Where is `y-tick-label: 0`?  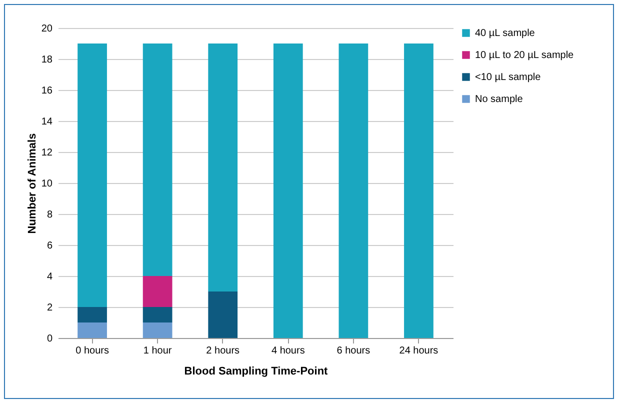
y-tick-label: 0 is located at coordinates (49, 339).